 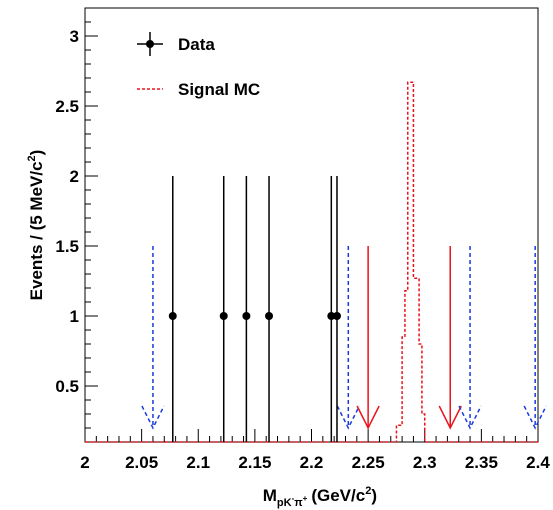 What do you see at coordinates (198, 462) in the screenshot?
I see `x-tick-label: 2.1` at bounding box center [198, 462].